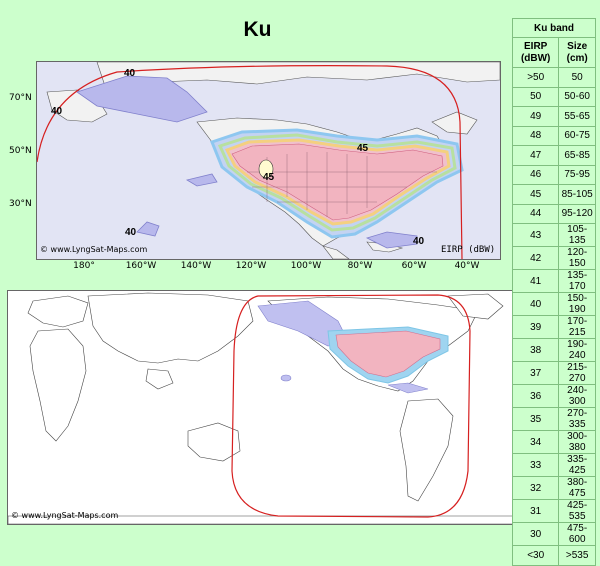 The image size is (600, 566). I want to click on legend-size-cell: 240-300, so click(577, 396).